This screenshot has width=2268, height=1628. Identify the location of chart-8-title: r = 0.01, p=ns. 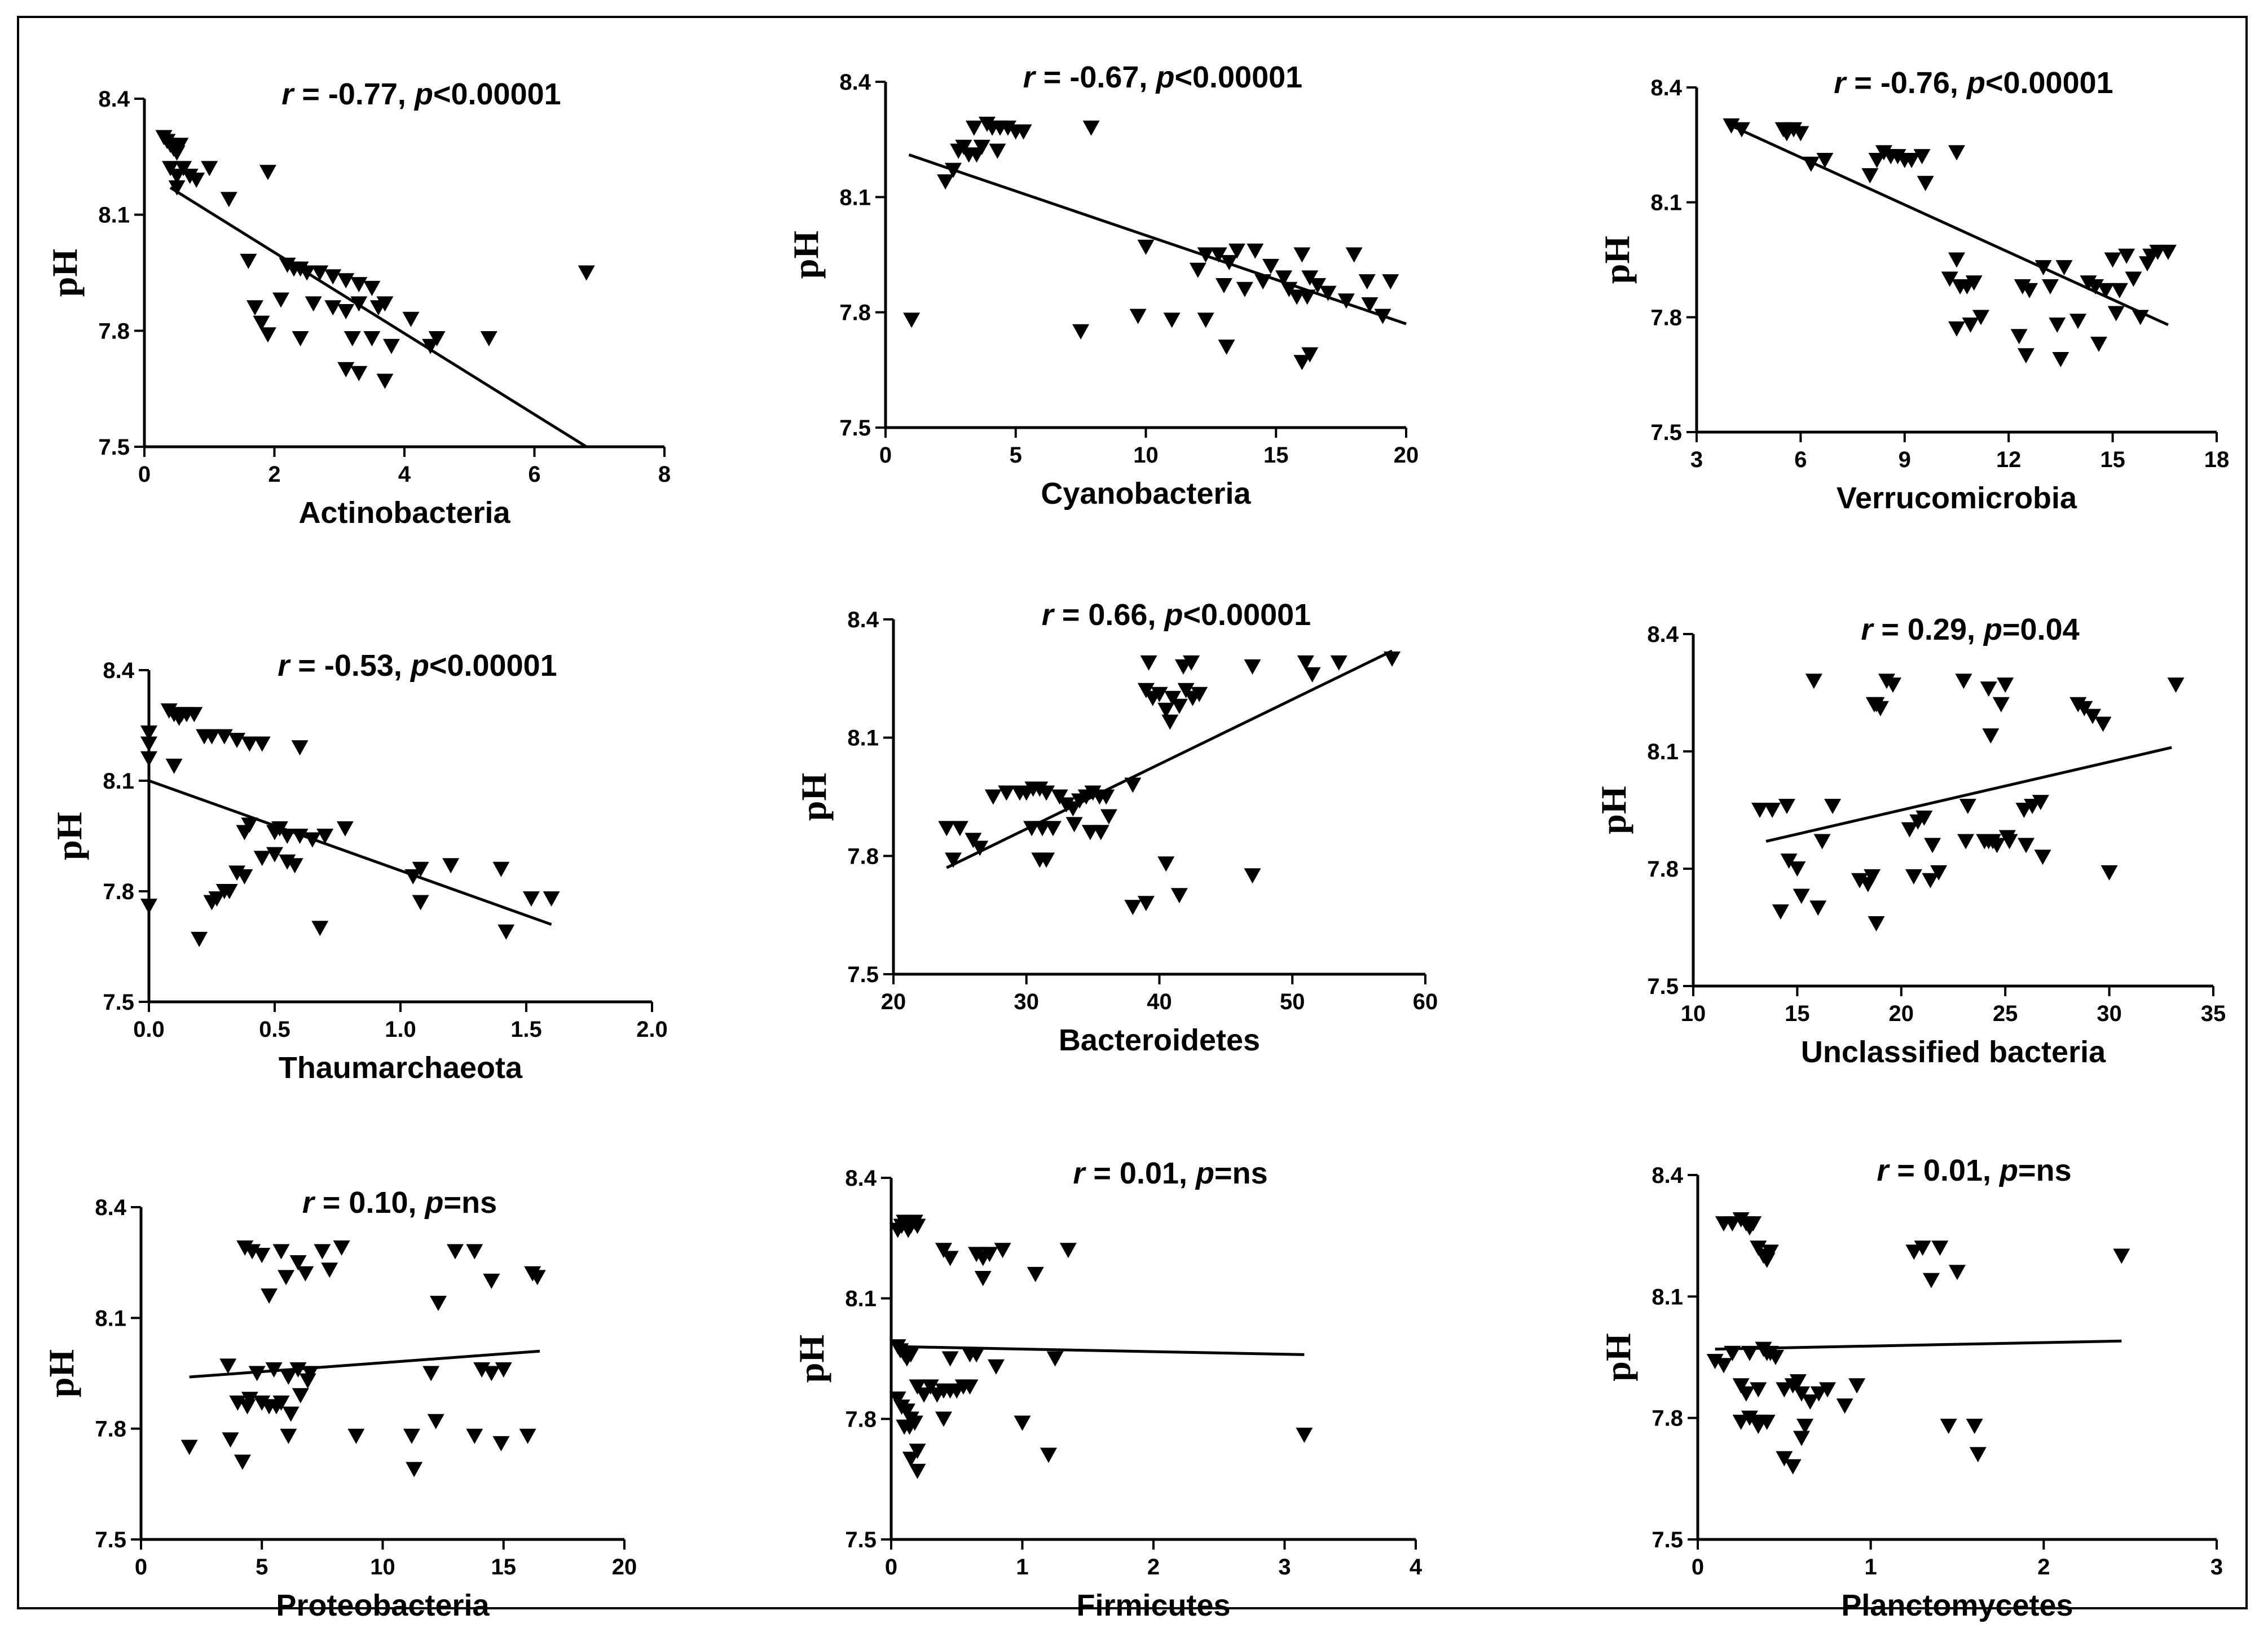
(1170, 1173).